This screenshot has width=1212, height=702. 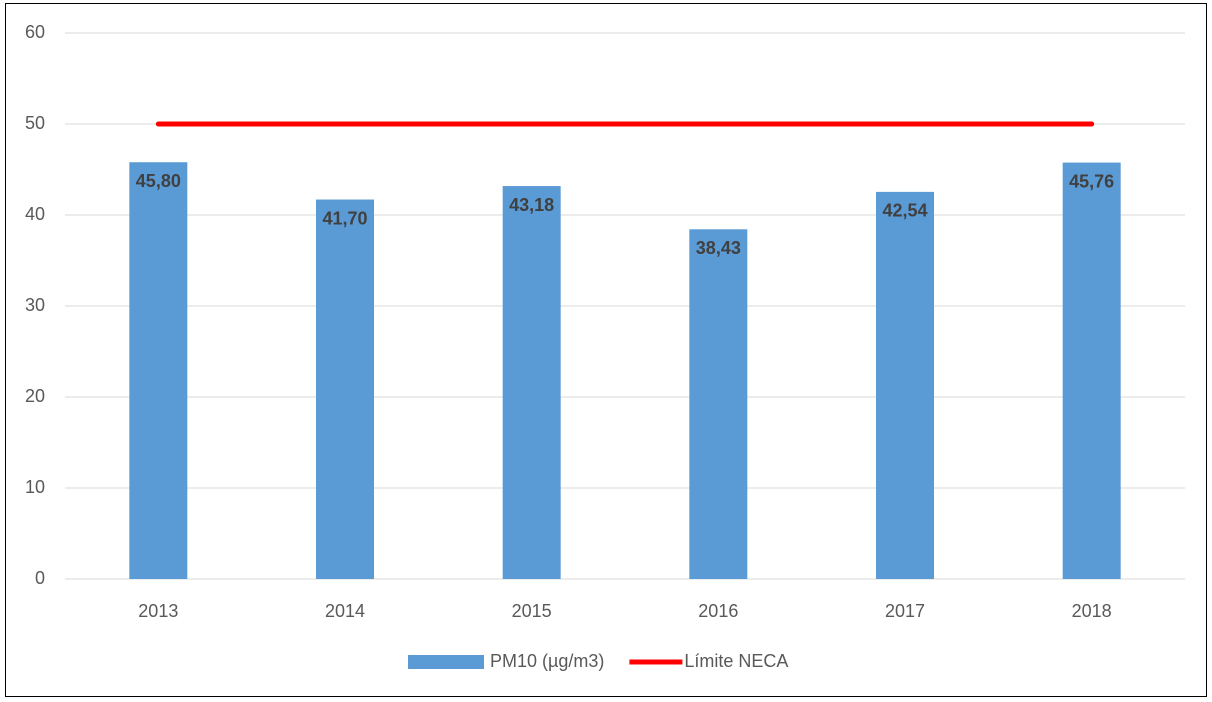 I want to click on data-label: 45,80, so click(x=158, y=181).